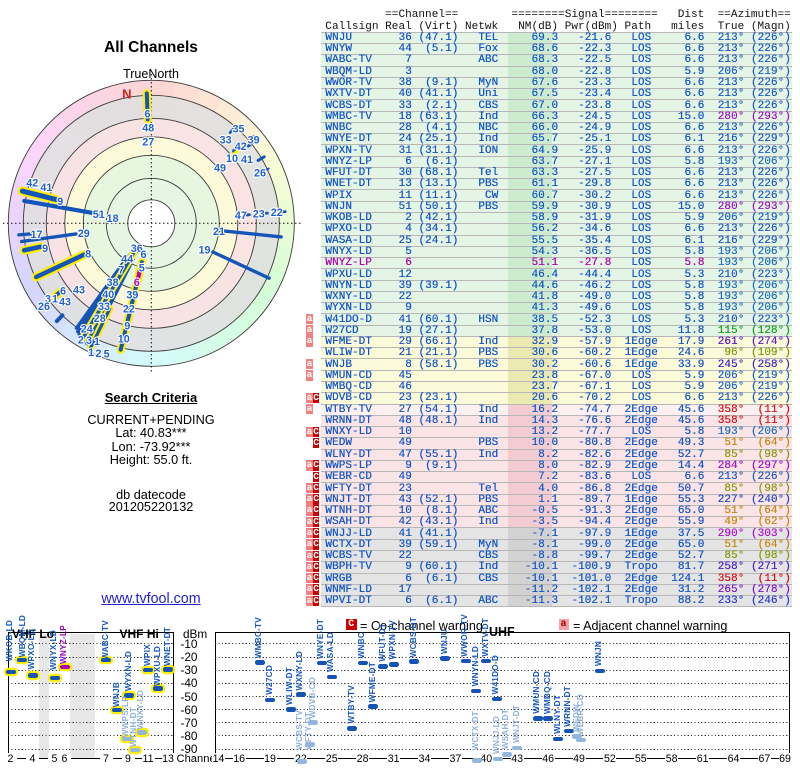  I want to click on svg-text: 18, so click(113, 219).